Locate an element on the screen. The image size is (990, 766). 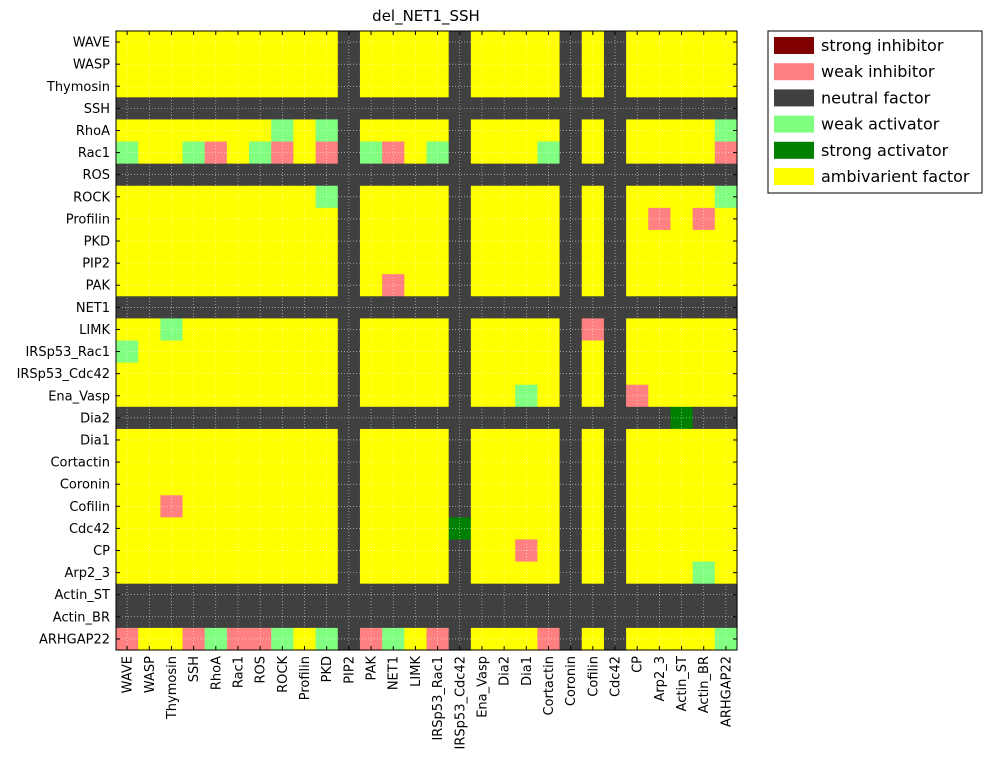
x-tick-label: WAVE is located at coordinates (128, 674).